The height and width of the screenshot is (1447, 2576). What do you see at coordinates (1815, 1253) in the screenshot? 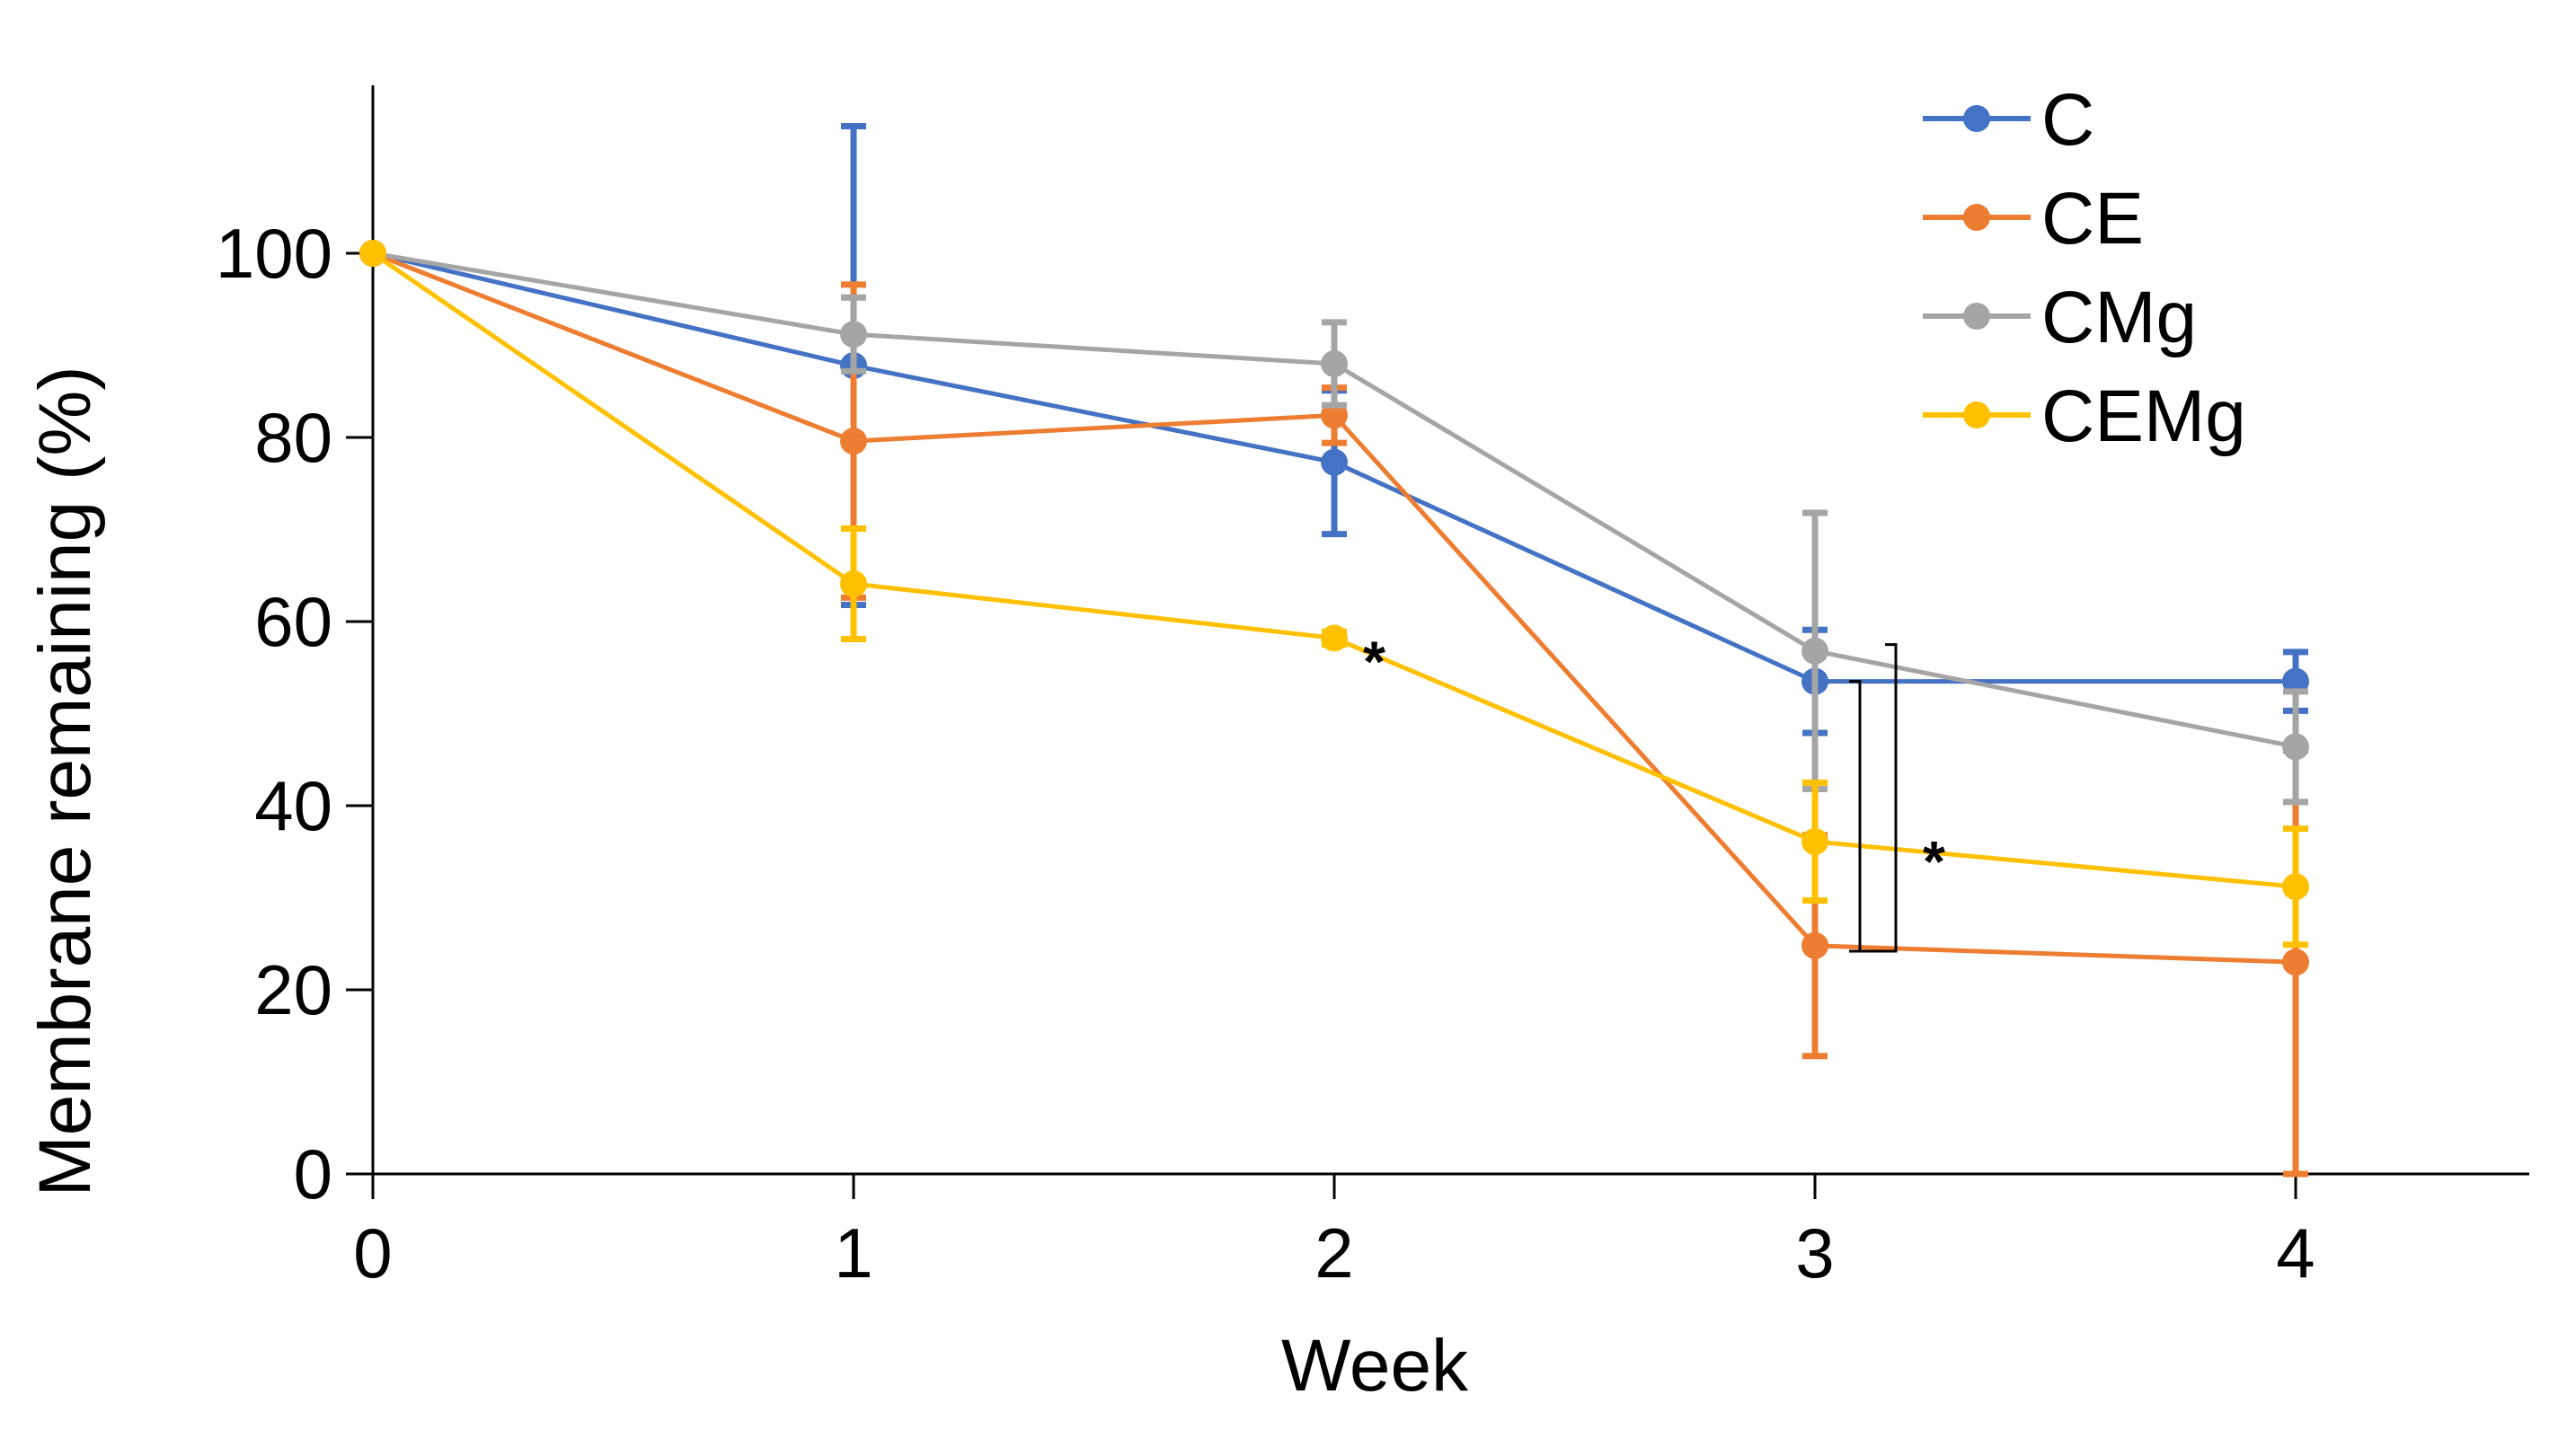
I see `x-tick-label: 3` at bounding box center [1815, 1253].